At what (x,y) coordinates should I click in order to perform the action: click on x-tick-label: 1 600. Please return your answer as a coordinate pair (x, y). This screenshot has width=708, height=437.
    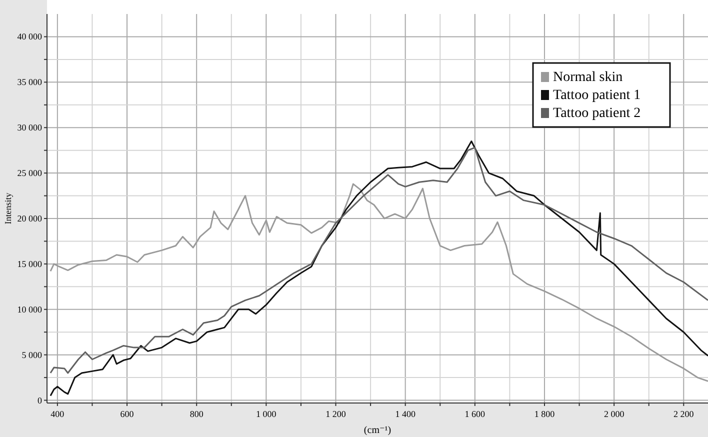
    Looking at the image, I should click on (475, 414).